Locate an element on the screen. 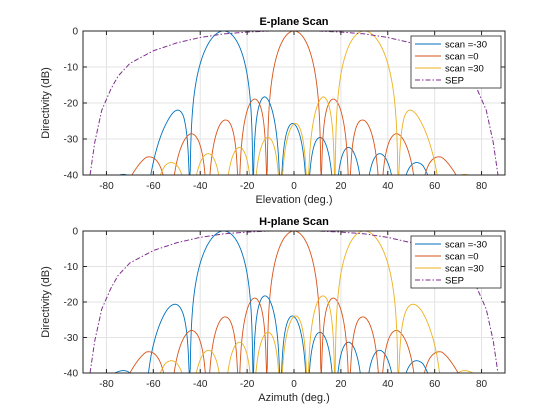  x-axis-label: Azimuth (deg.) is located at coordinates (294, 398).